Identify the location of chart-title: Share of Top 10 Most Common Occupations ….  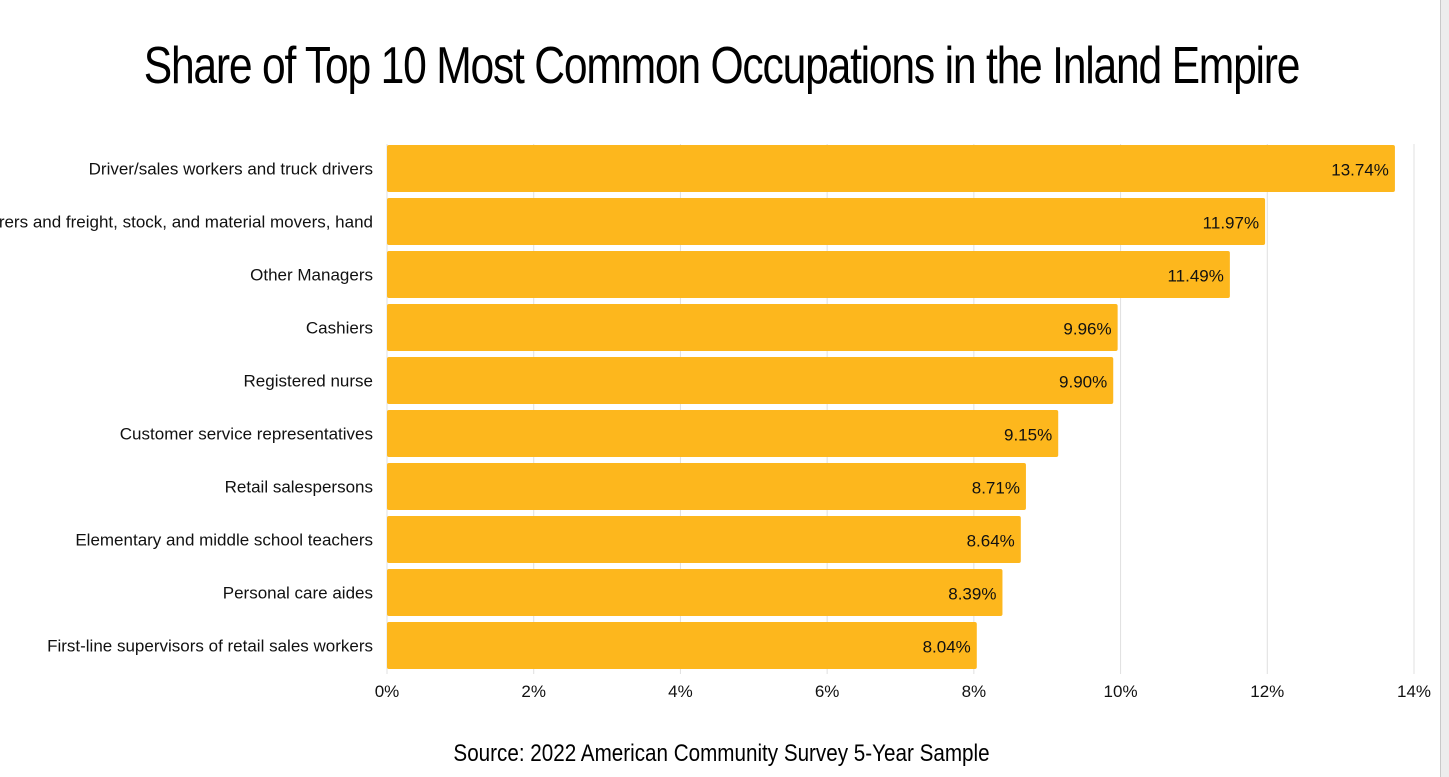
(722, 66).